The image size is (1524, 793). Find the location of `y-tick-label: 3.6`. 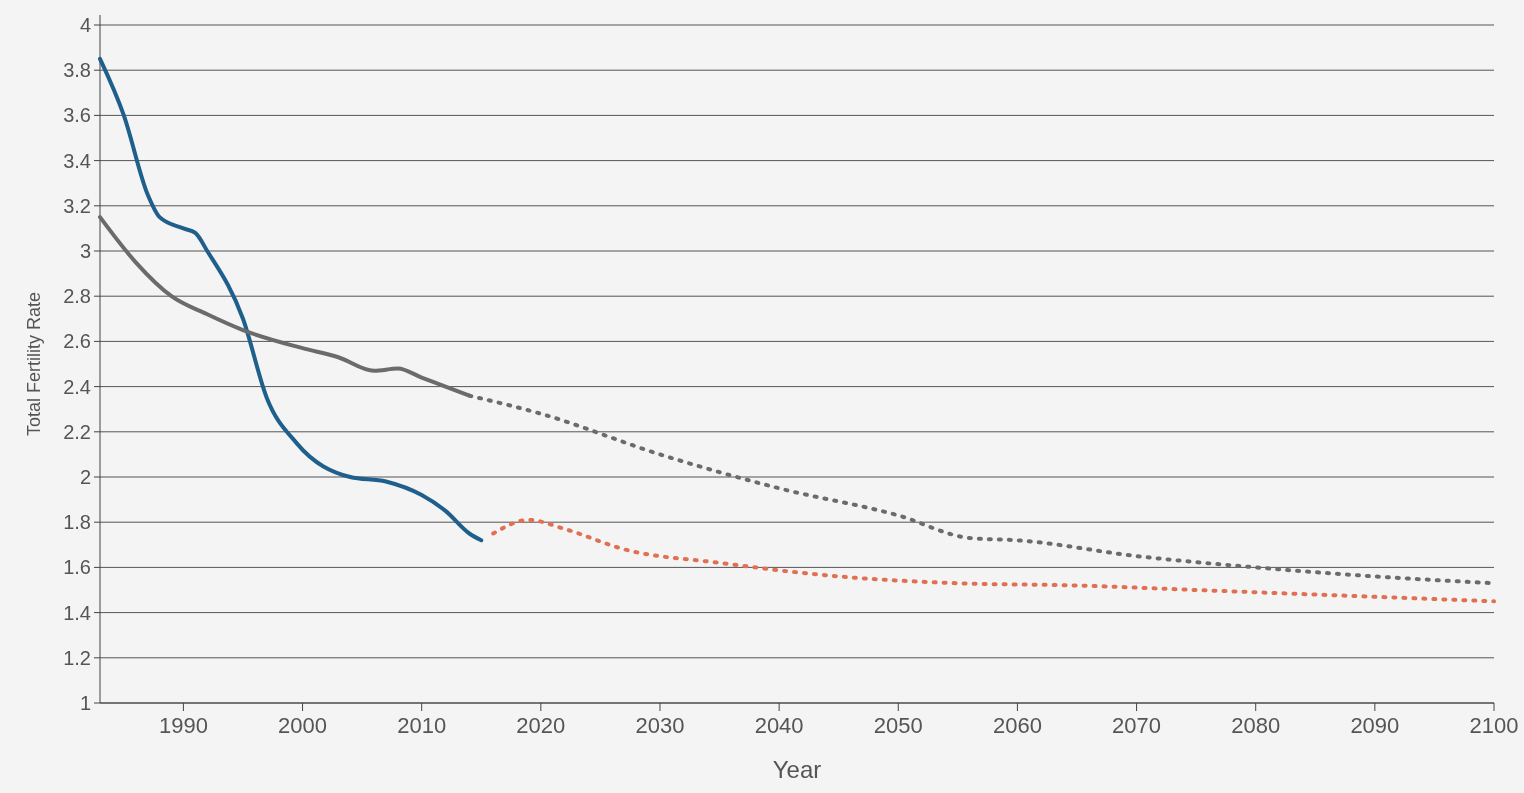

y-tick-label: 3.6 is located at coordinates (77, 115).